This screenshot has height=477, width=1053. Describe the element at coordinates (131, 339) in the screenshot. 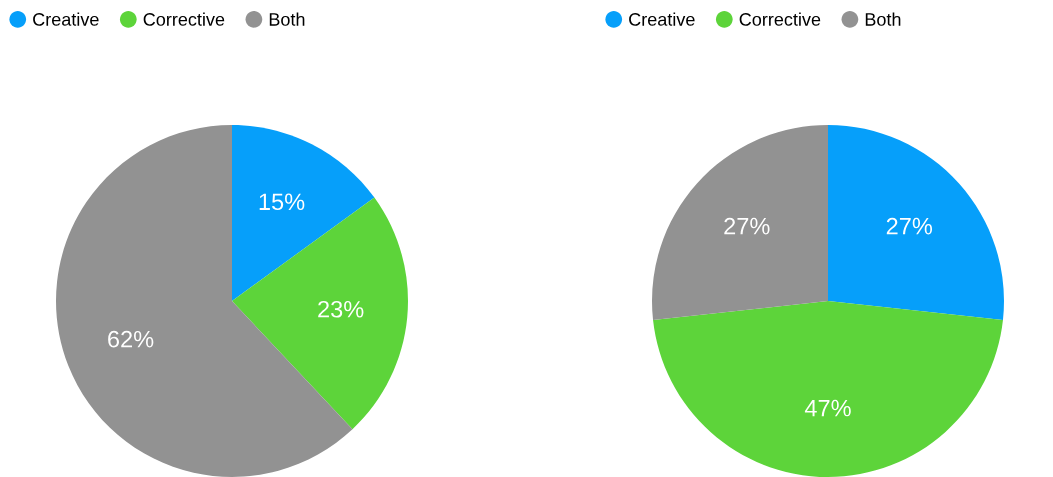

I see `data-label: 62%` at that location.